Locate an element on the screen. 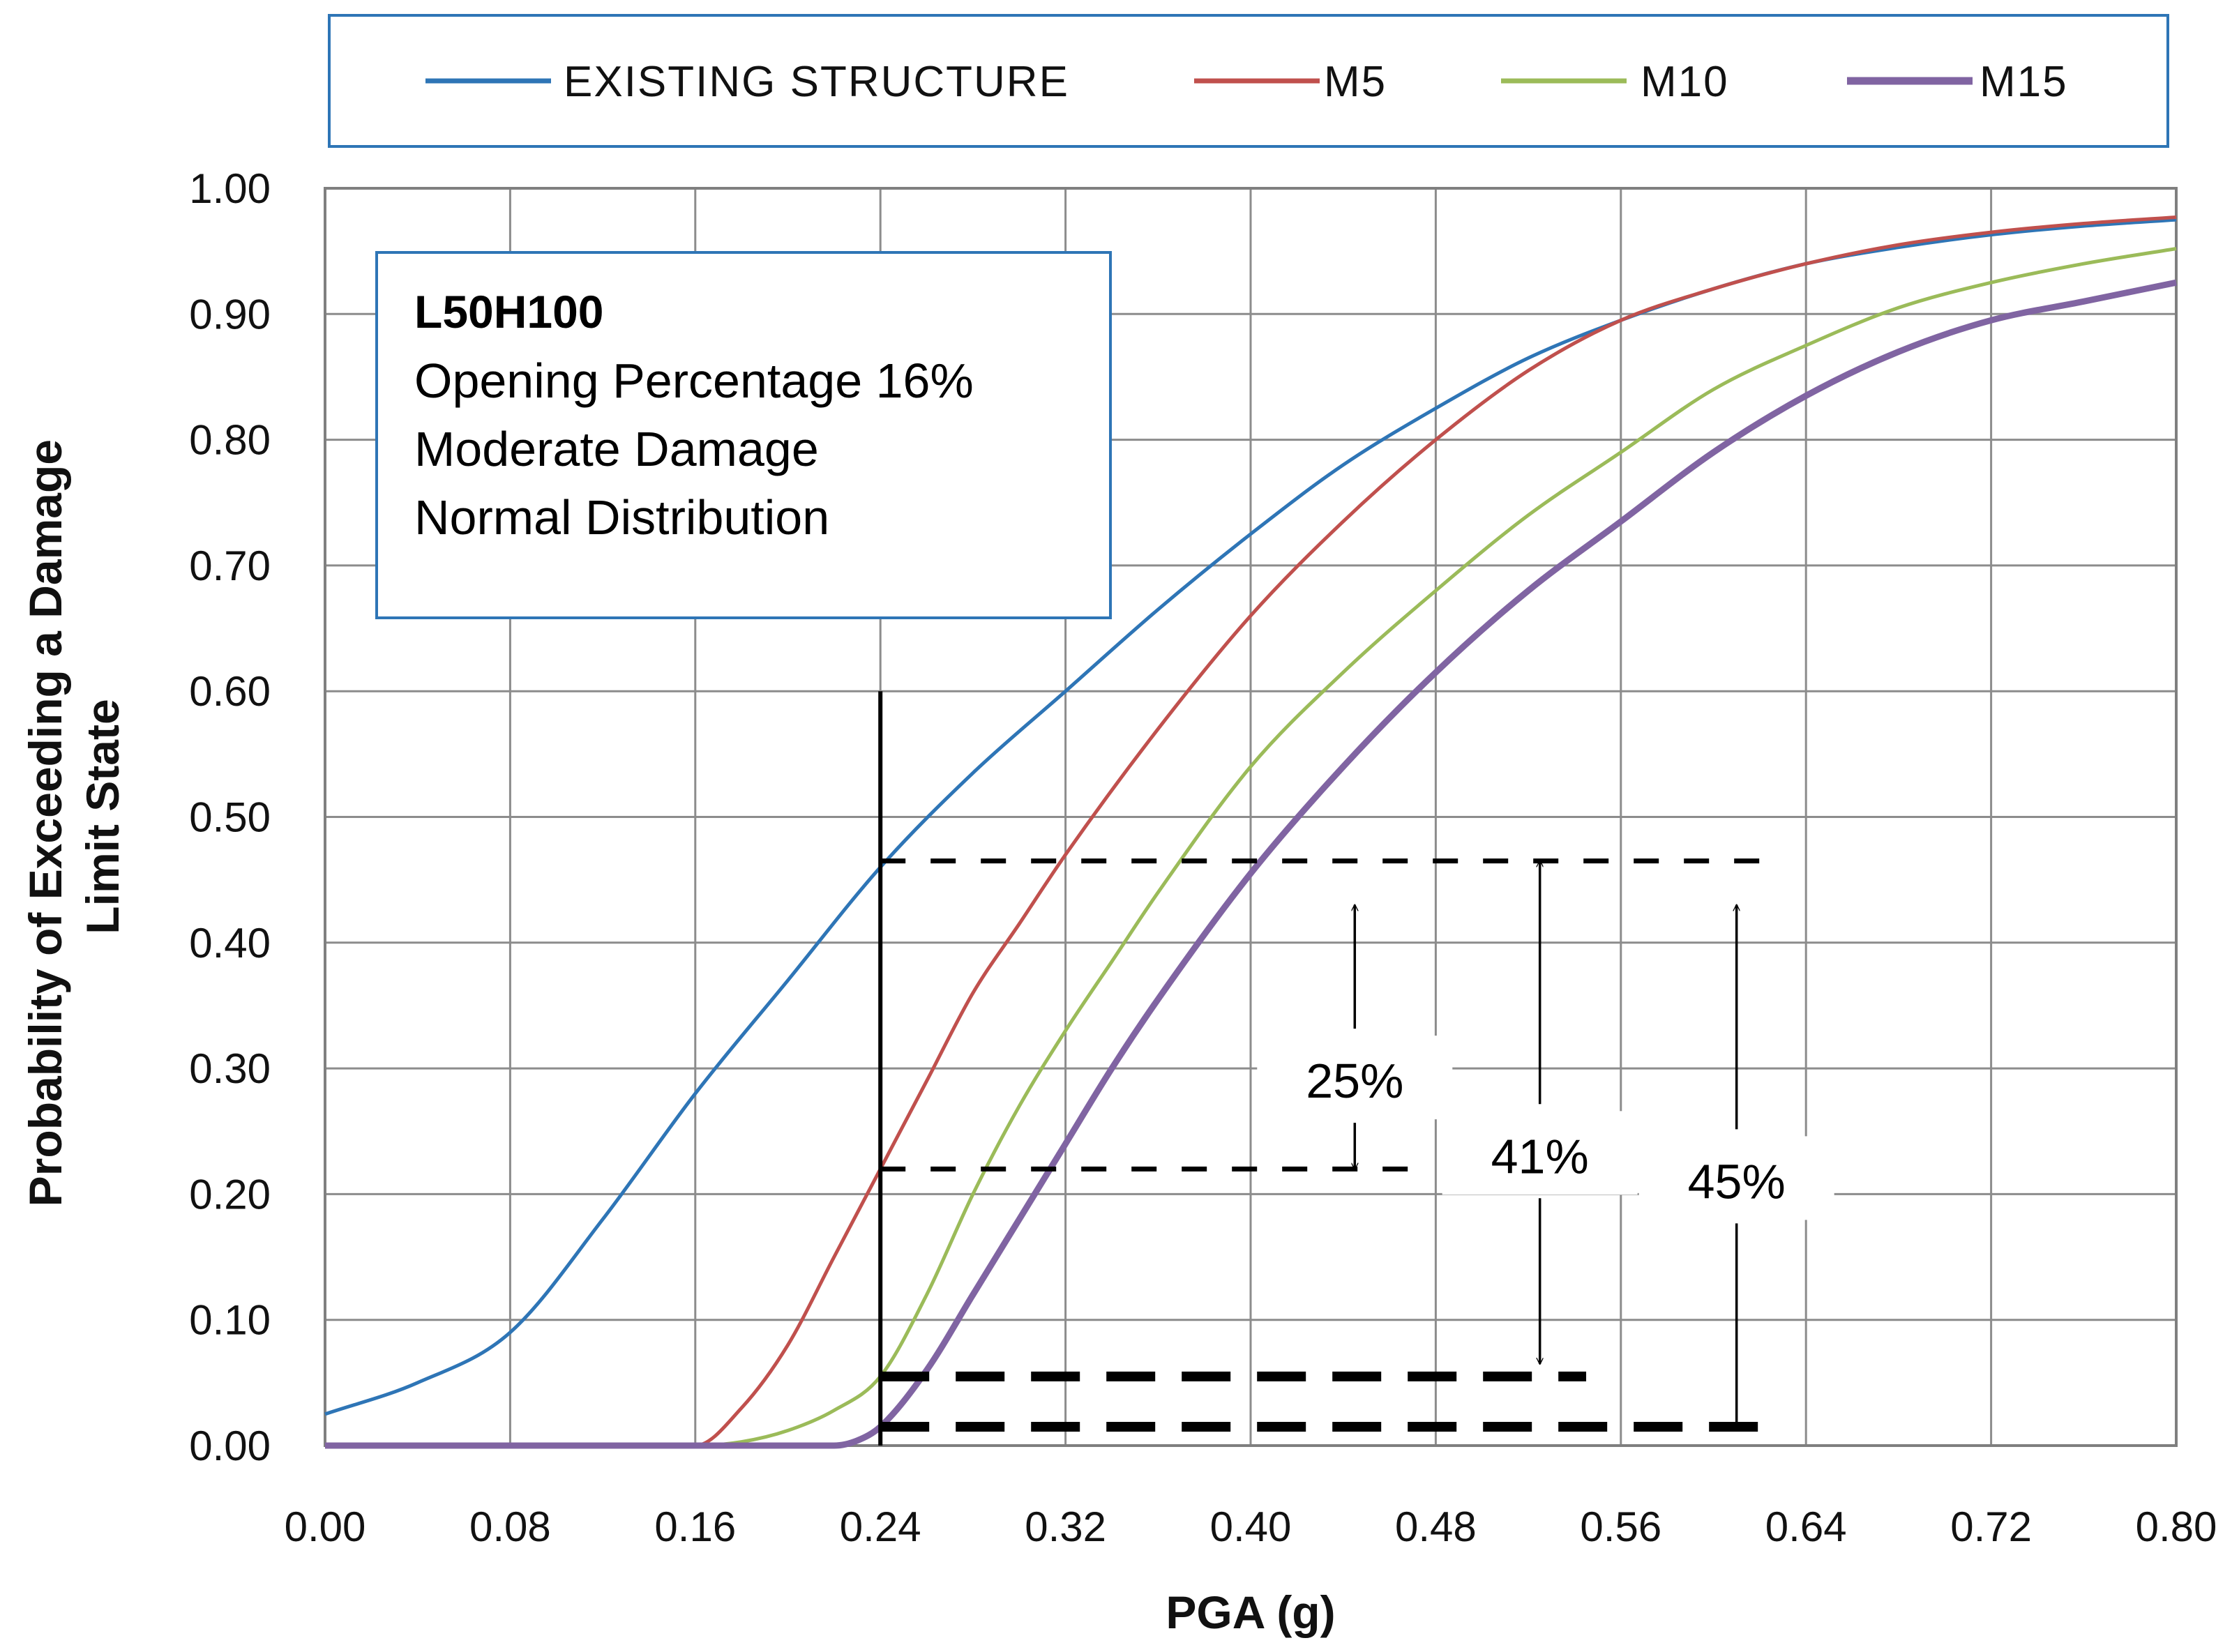 Image resolution: width=2239 pixels, height=1652 pixels. y-tick-label: 0.80 is located at coordinates (230, 440).